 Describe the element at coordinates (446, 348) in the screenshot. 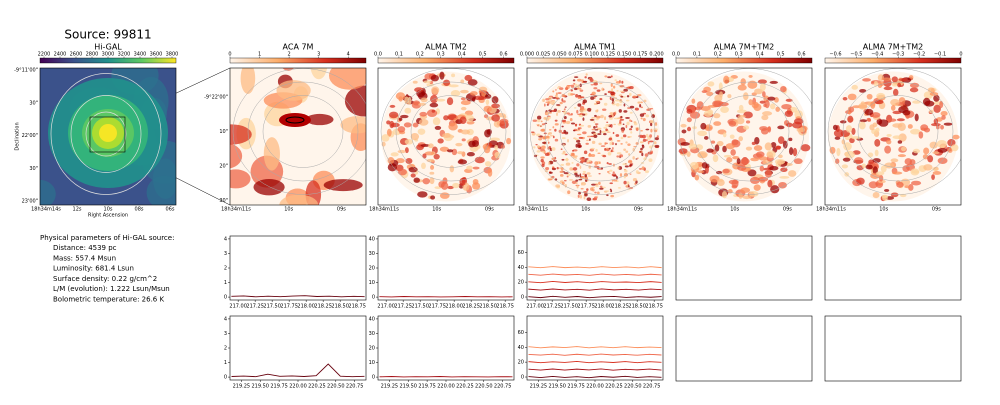

I see `plot-frame` at that location.